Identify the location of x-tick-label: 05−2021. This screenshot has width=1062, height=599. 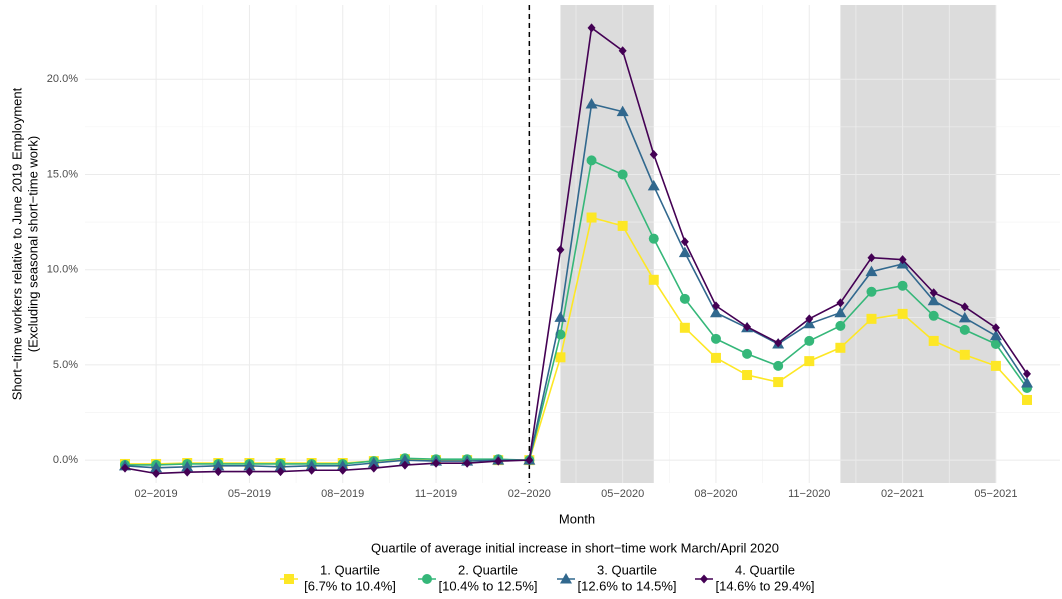
(995, 494).